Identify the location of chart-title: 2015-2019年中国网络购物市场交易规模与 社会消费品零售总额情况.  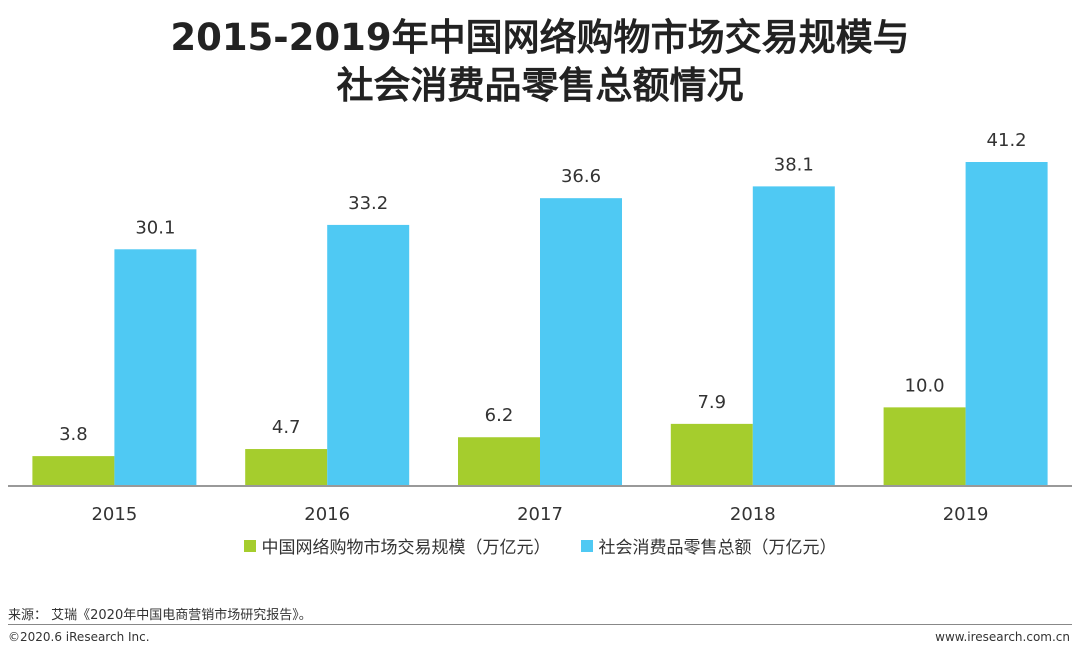
(540, 62).